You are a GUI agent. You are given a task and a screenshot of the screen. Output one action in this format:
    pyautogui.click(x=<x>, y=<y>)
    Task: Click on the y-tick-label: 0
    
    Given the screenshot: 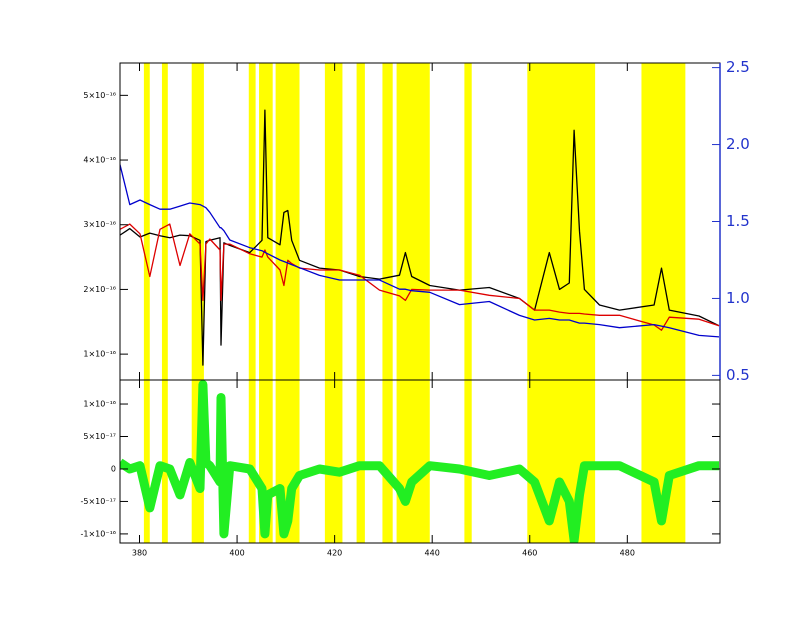 What is the action you would take?
    pyautogui.click(x=113, y=468)
    